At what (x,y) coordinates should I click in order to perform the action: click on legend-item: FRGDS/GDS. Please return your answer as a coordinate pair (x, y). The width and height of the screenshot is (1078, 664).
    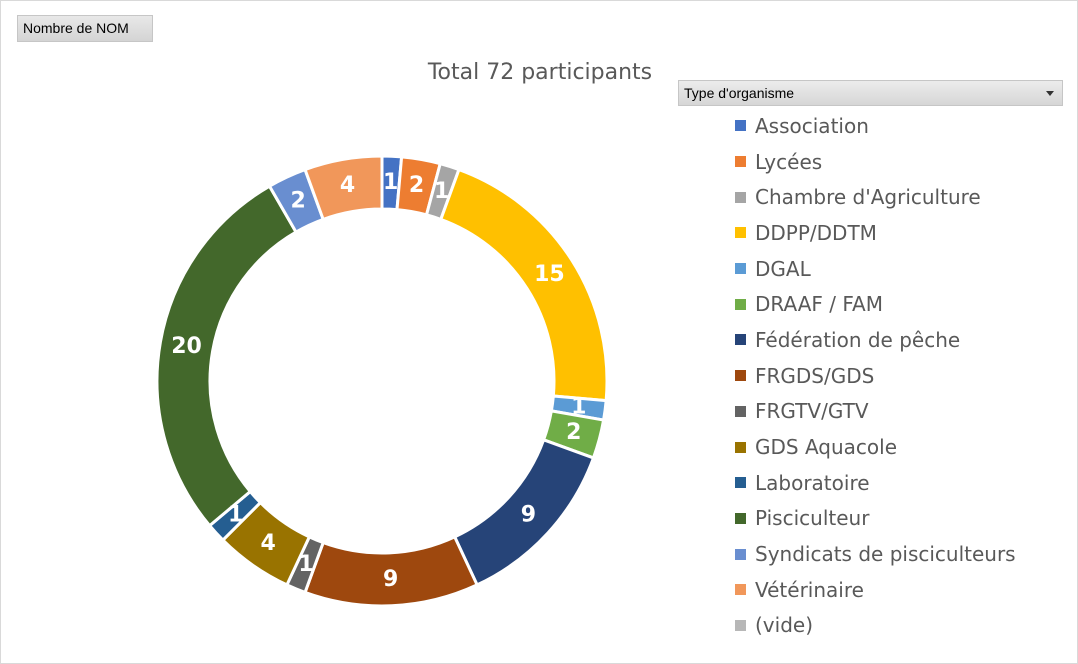
    Looking at the image, I should click on (900, 376).